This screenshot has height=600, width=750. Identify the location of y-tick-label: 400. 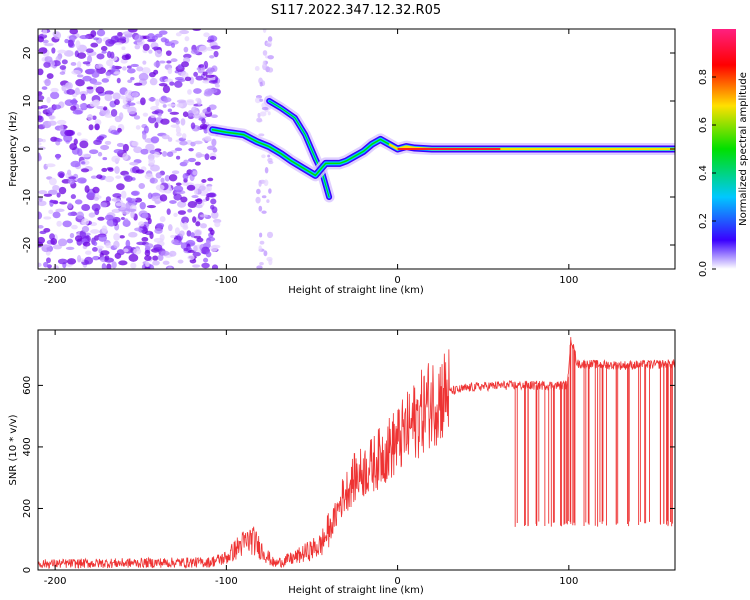
(27, 446).